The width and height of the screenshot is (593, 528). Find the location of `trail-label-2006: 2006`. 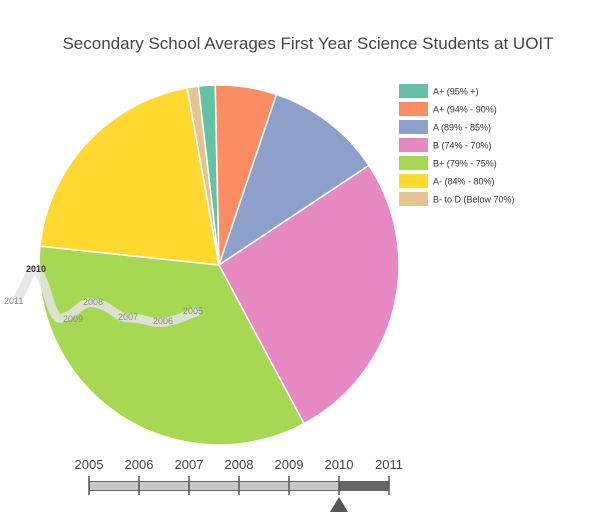

trail-label-2006: 2006 is located at coordinates (163, 321).